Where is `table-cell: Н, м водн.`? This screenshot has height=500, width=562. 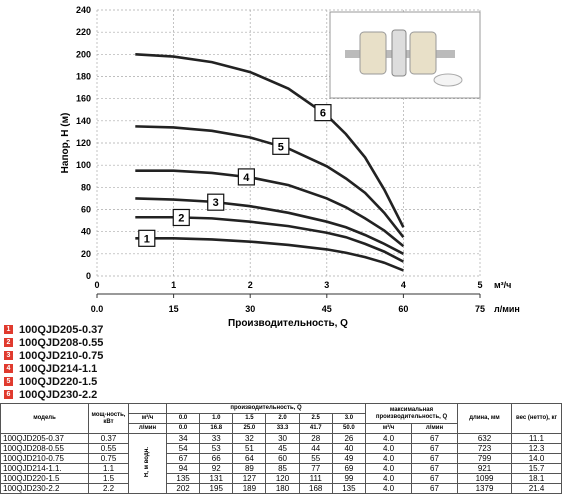
table-cell: Н, м водн. is located at coordinates (147, 463).